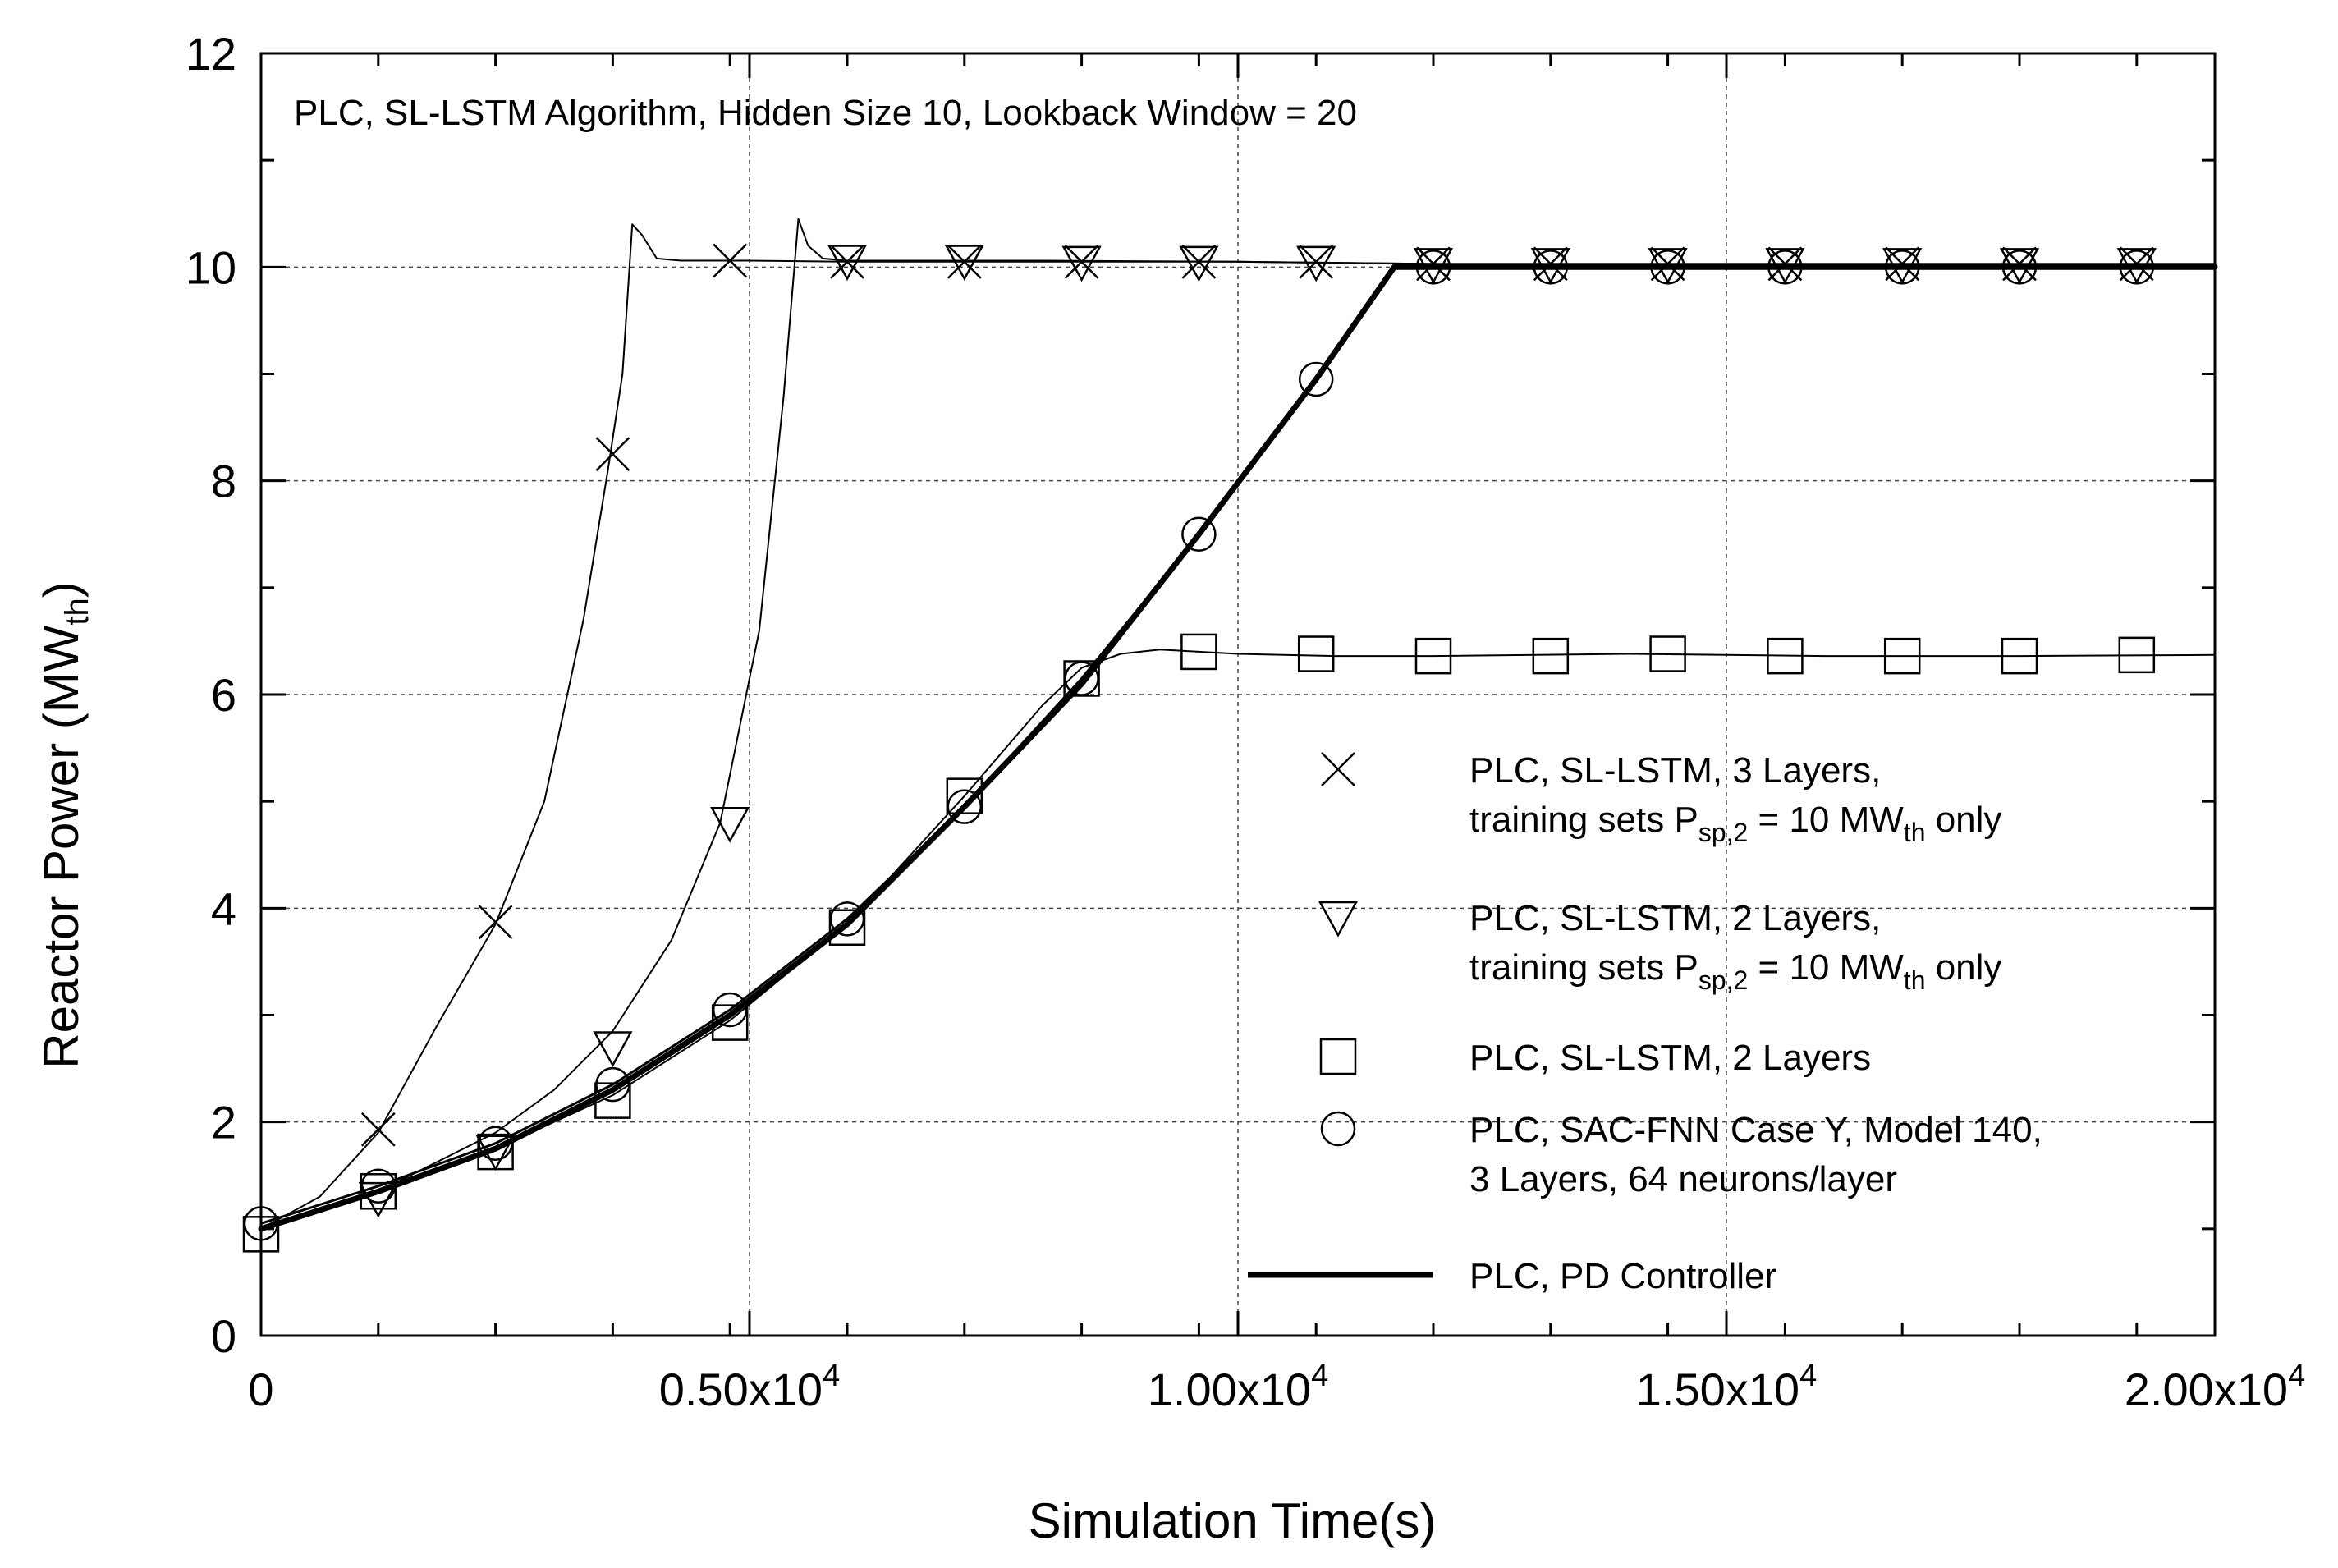 This screenshot has width=2338, height=1568. Describe the element at coordinates (260, 1389) in the screenshot. I see `x-tick-label-mantissa: 0` at that location.